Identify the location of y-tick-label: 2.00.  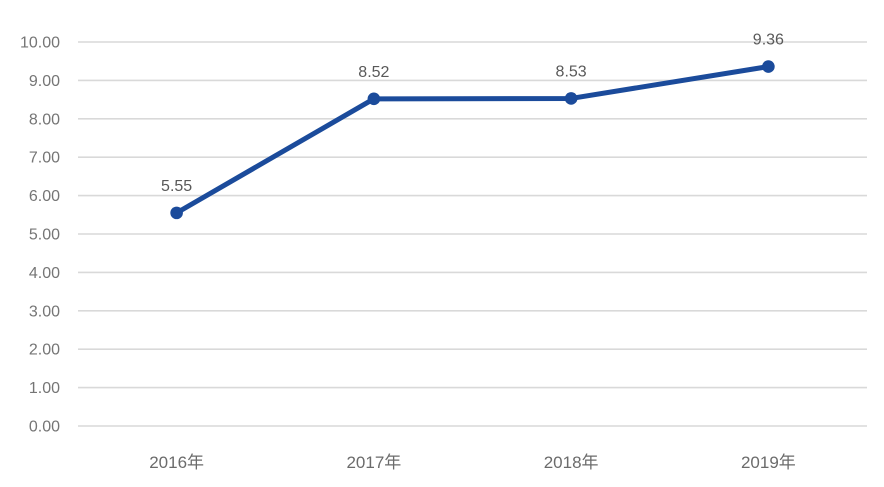
(44, 350).